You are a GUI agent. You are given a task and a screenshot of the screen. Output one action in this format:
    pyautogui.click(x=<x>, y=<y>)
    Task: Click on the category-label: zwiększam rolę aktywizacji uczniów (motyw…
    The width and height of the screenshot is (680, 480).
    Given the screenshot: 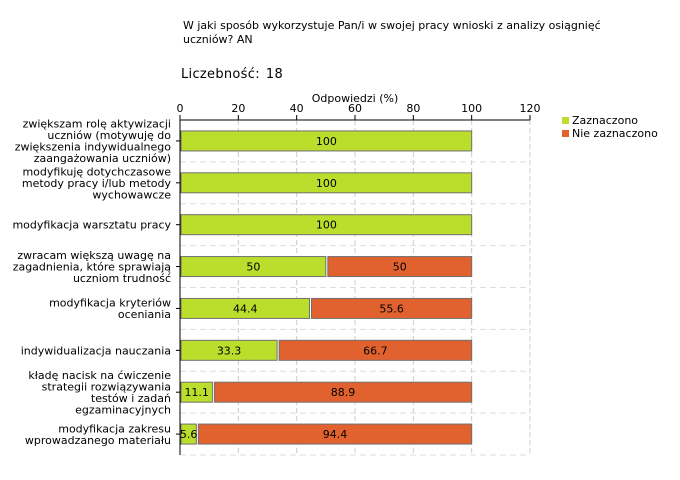 What is the action you would take?
    pyautogui.click(x=93, y=142)
    